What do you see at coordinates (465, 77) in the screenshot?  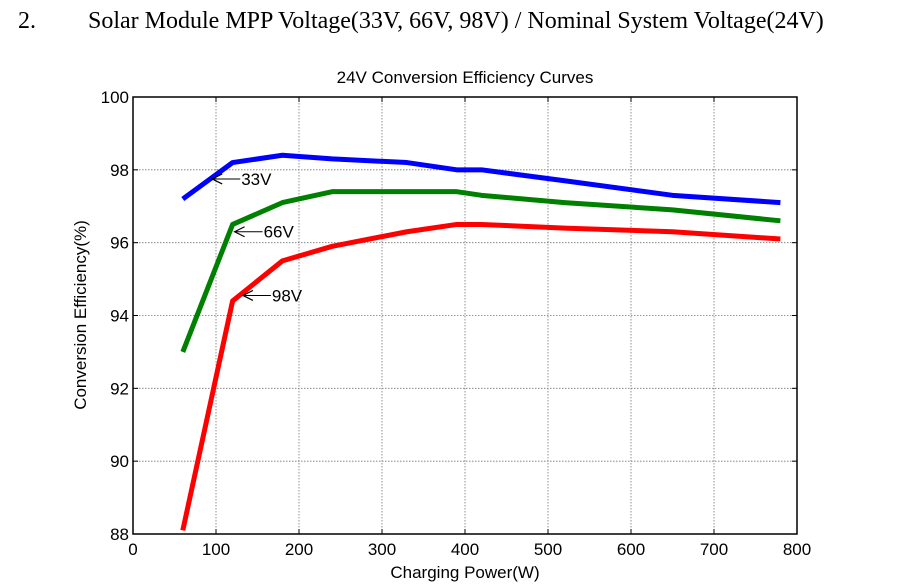 I see `chart-title: 24V Conversion Efficiency Curves` at bounding box center [465, 77].